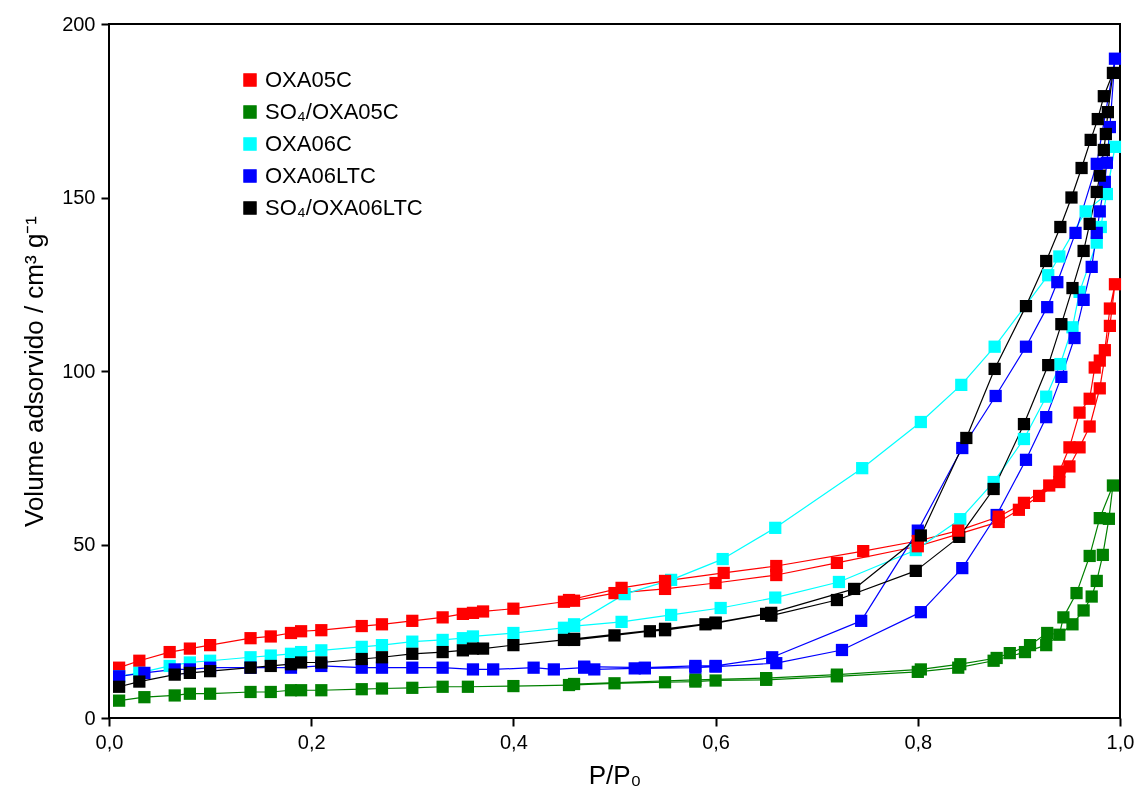 The height and width of the screenshot is (807, 1138). Describe the element at coordinates (615, 774) in the screenshot. I see `x-axis-title: P/P₀` at that location.